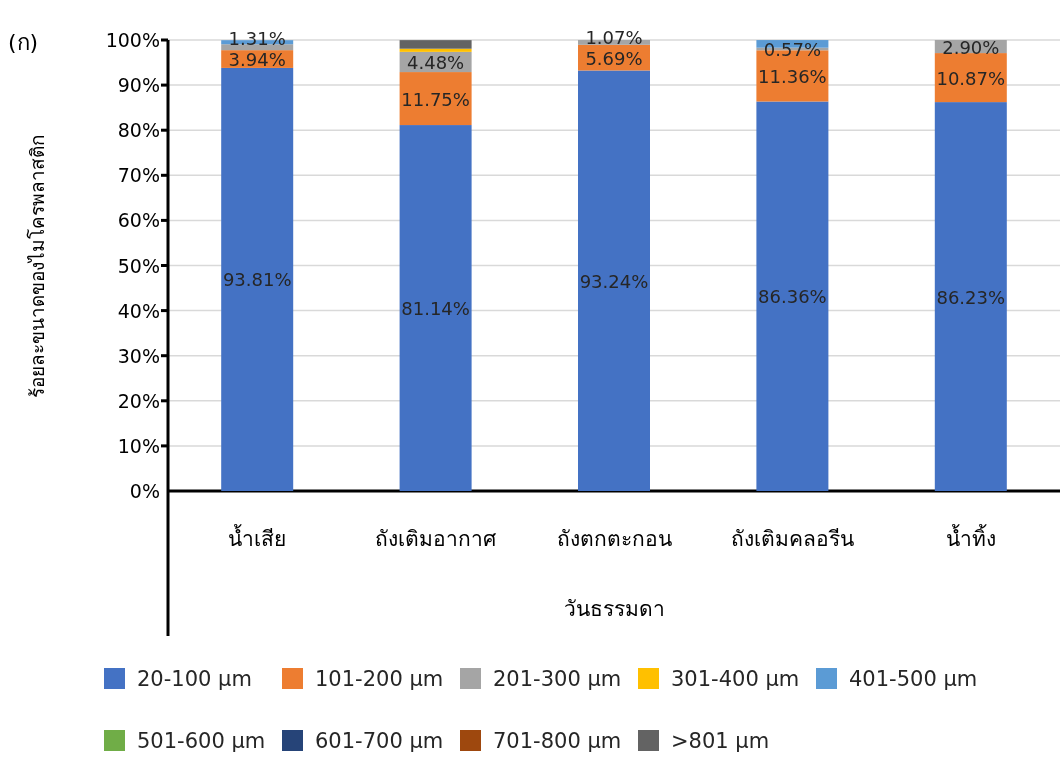  I want to click on y-tick-label: 10%, so click(138, 445).